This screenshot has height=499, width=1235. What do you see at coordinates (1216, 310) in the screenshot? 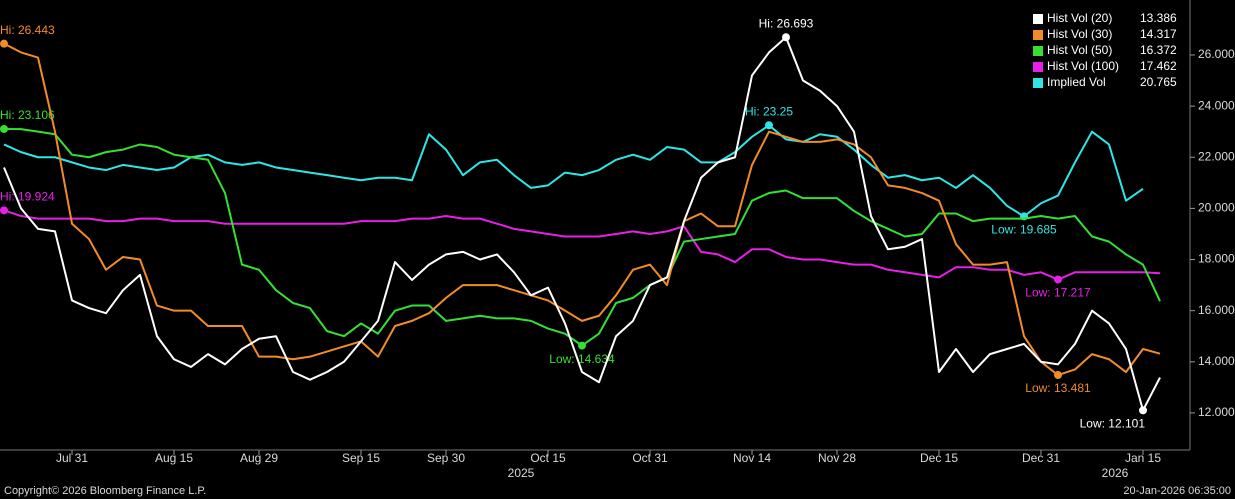
I see `y-tick-label: 16.000` at bounding box center [1216, 310].